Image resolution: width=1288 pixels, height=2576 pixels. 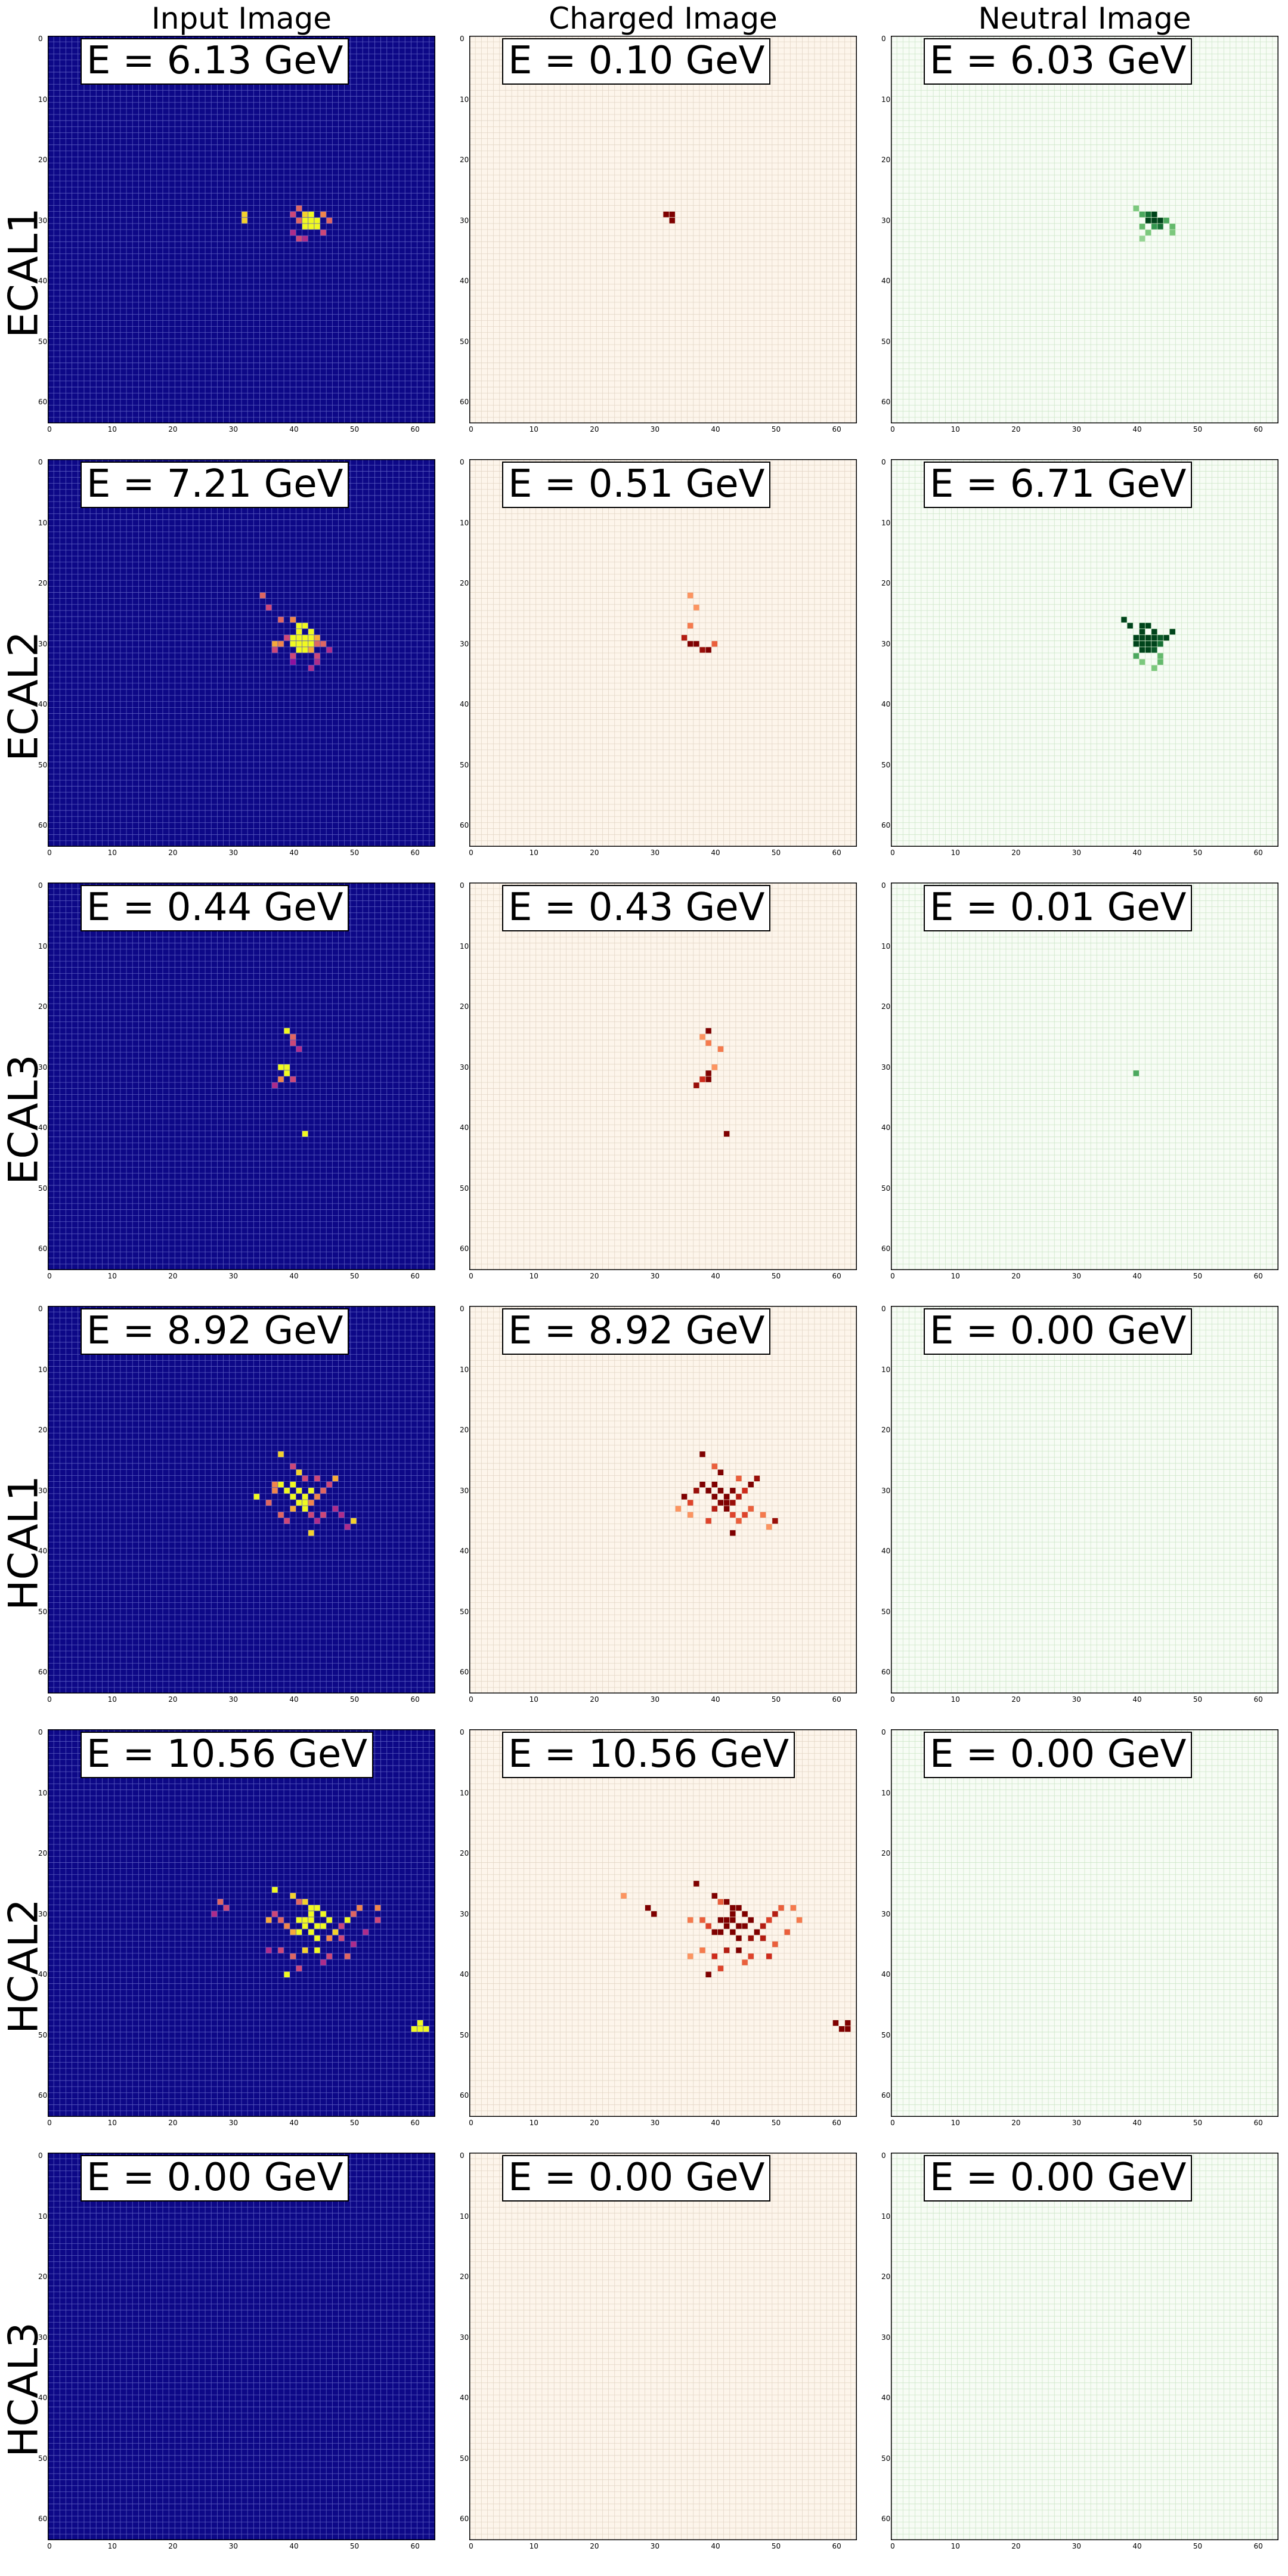 I want to click on heatmap-panel-hcal3-input: E = 0.00 GeV, so click(x=241, y=2346).